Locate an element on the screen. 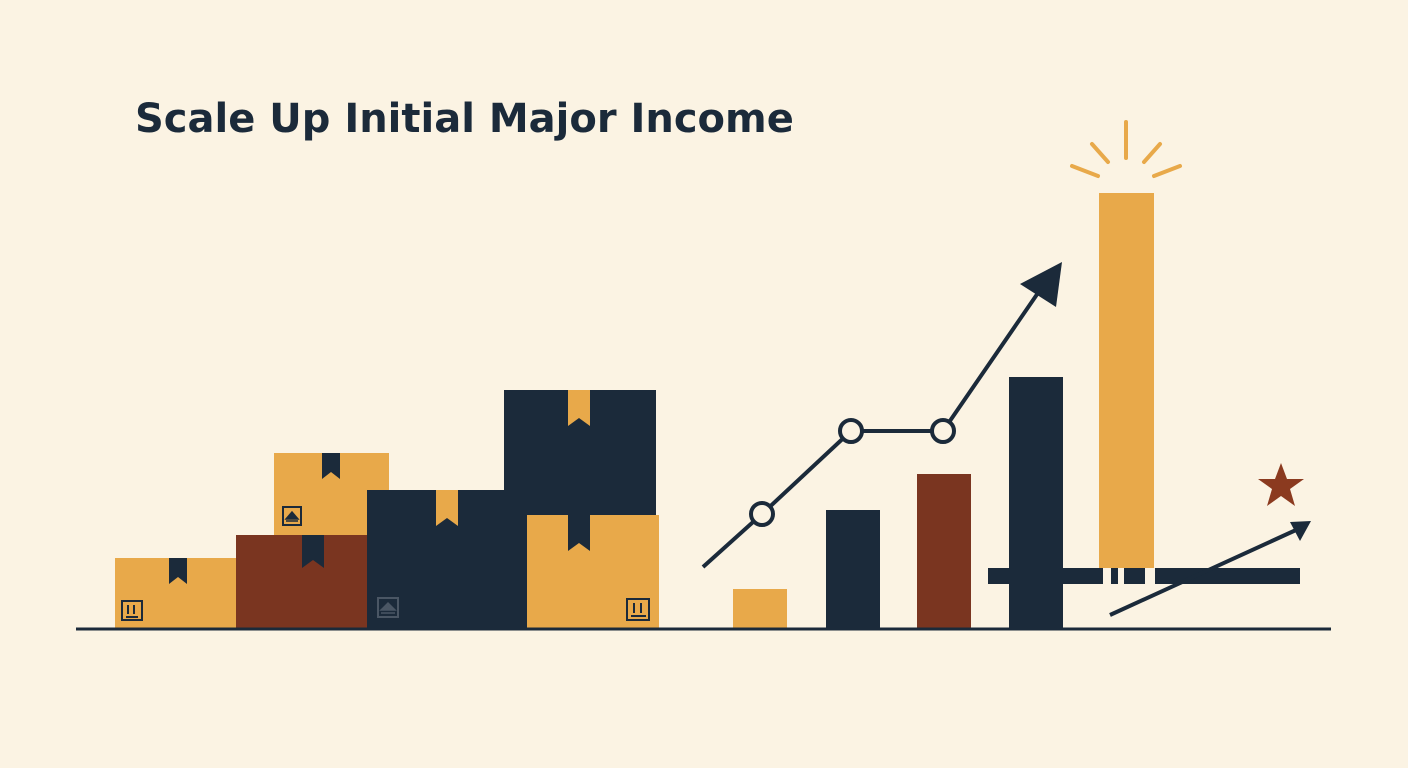 Image resolution: width=1408 pixels, height=768 pixels. arrowhead is located at coordinates (1041, 284).